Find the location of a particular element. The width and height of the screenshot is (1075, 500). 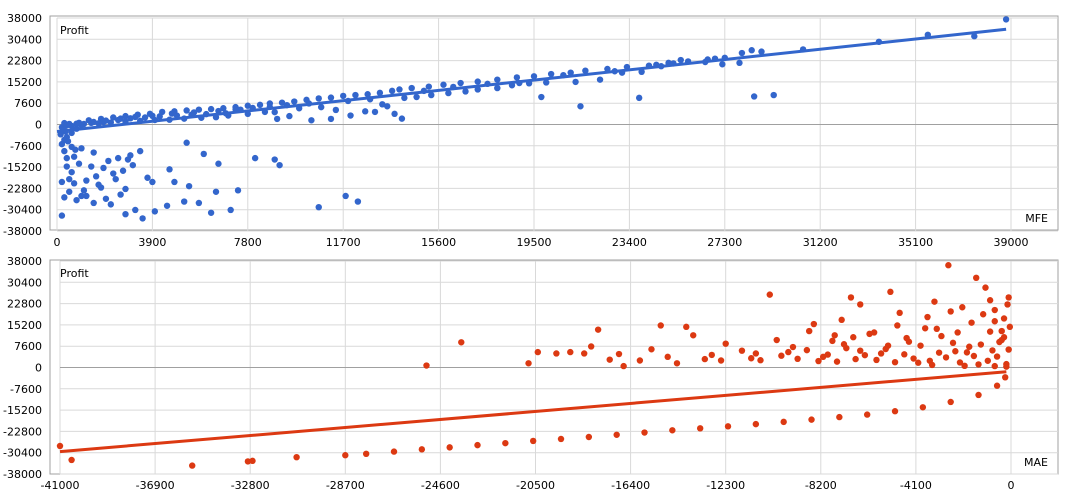

mae-trendline is located at coordinates (533, 412).